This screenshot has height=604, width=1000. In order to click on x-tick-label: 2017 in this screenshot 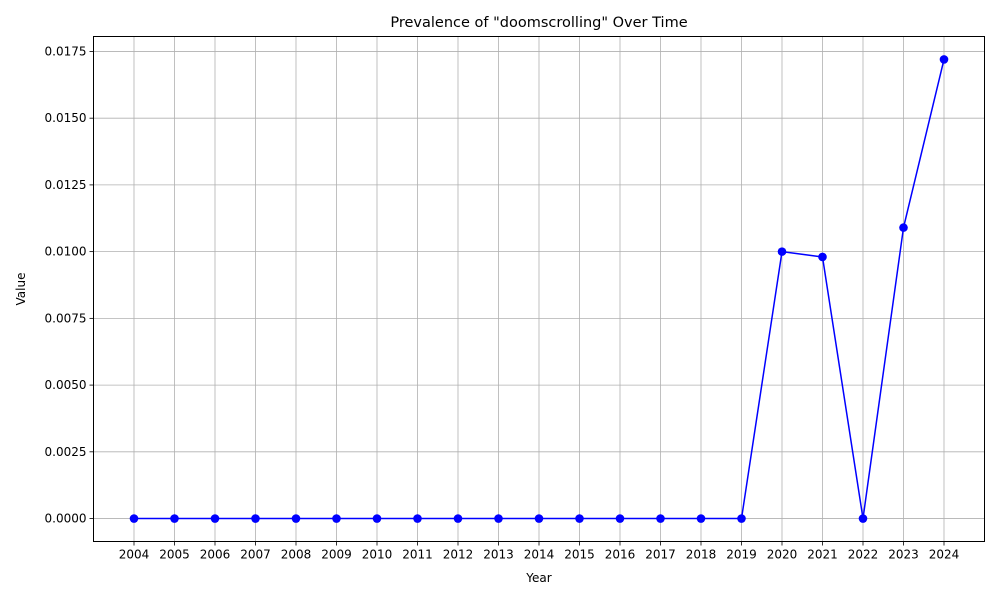, I will do `click(660, 555)`.